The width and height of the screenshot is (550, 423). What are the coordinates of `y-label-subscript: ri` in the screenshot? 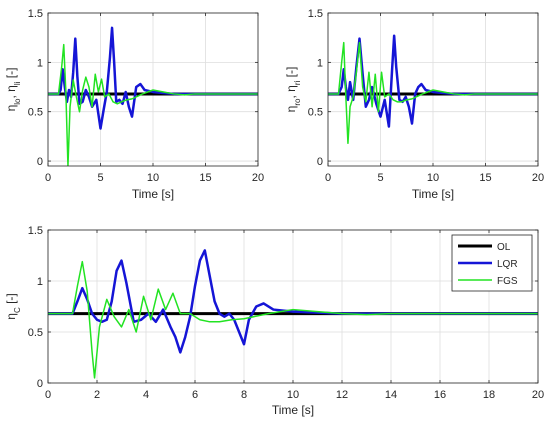 It's located at (297, 82).